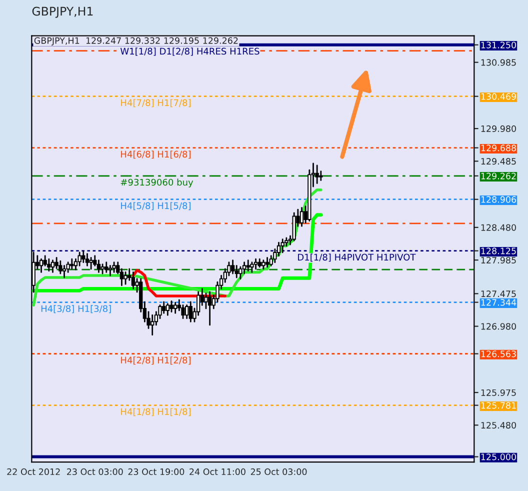 The height and width of the screenshot is (491, 528). I want to click on y-tick-label: 129.688, so click(498, 148).